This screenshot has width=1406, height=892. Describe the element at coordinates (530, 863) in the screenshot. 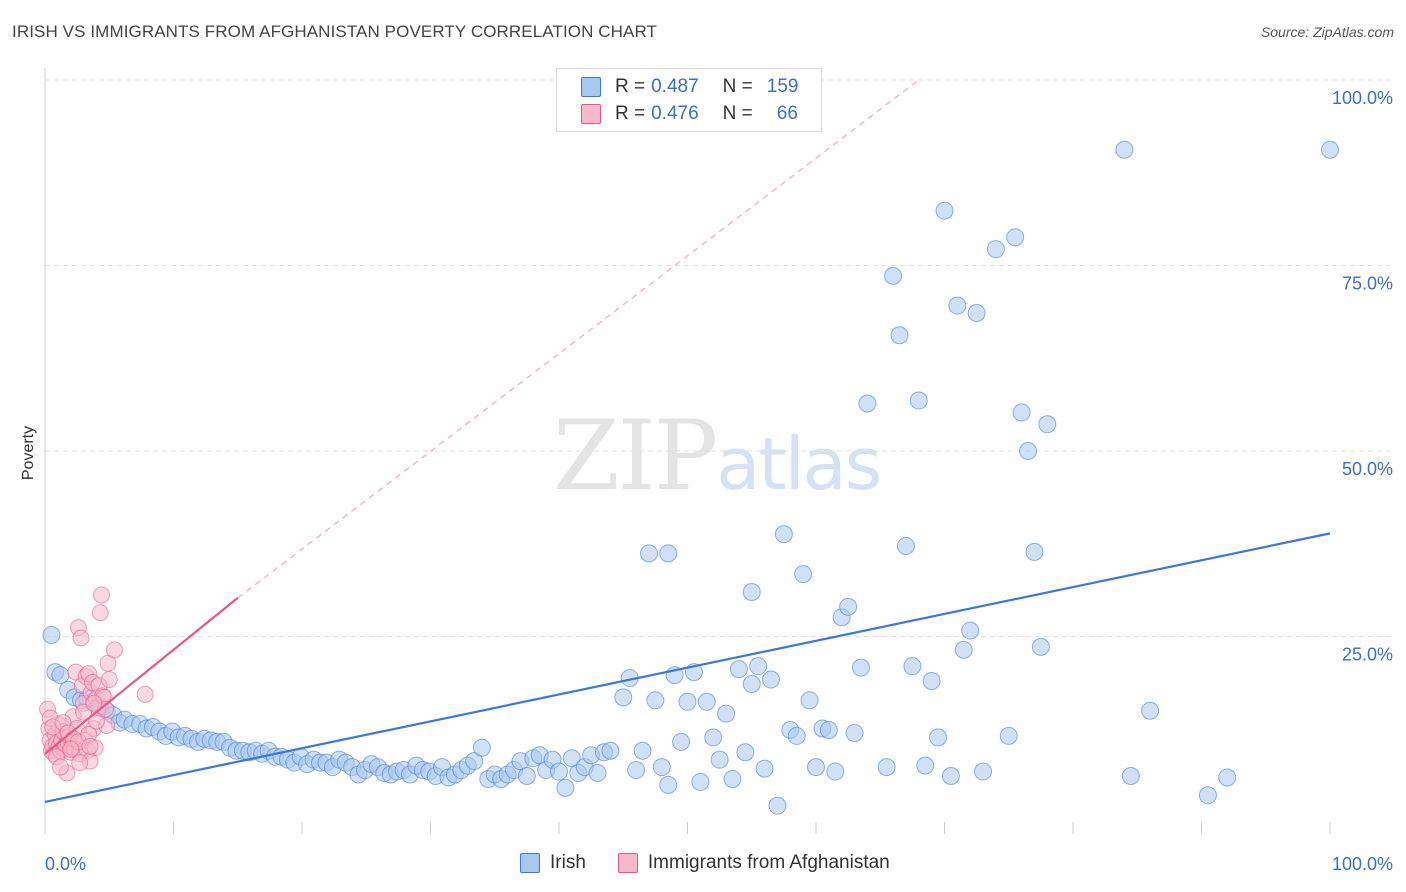

I see `series-swatch-irish` at that location.